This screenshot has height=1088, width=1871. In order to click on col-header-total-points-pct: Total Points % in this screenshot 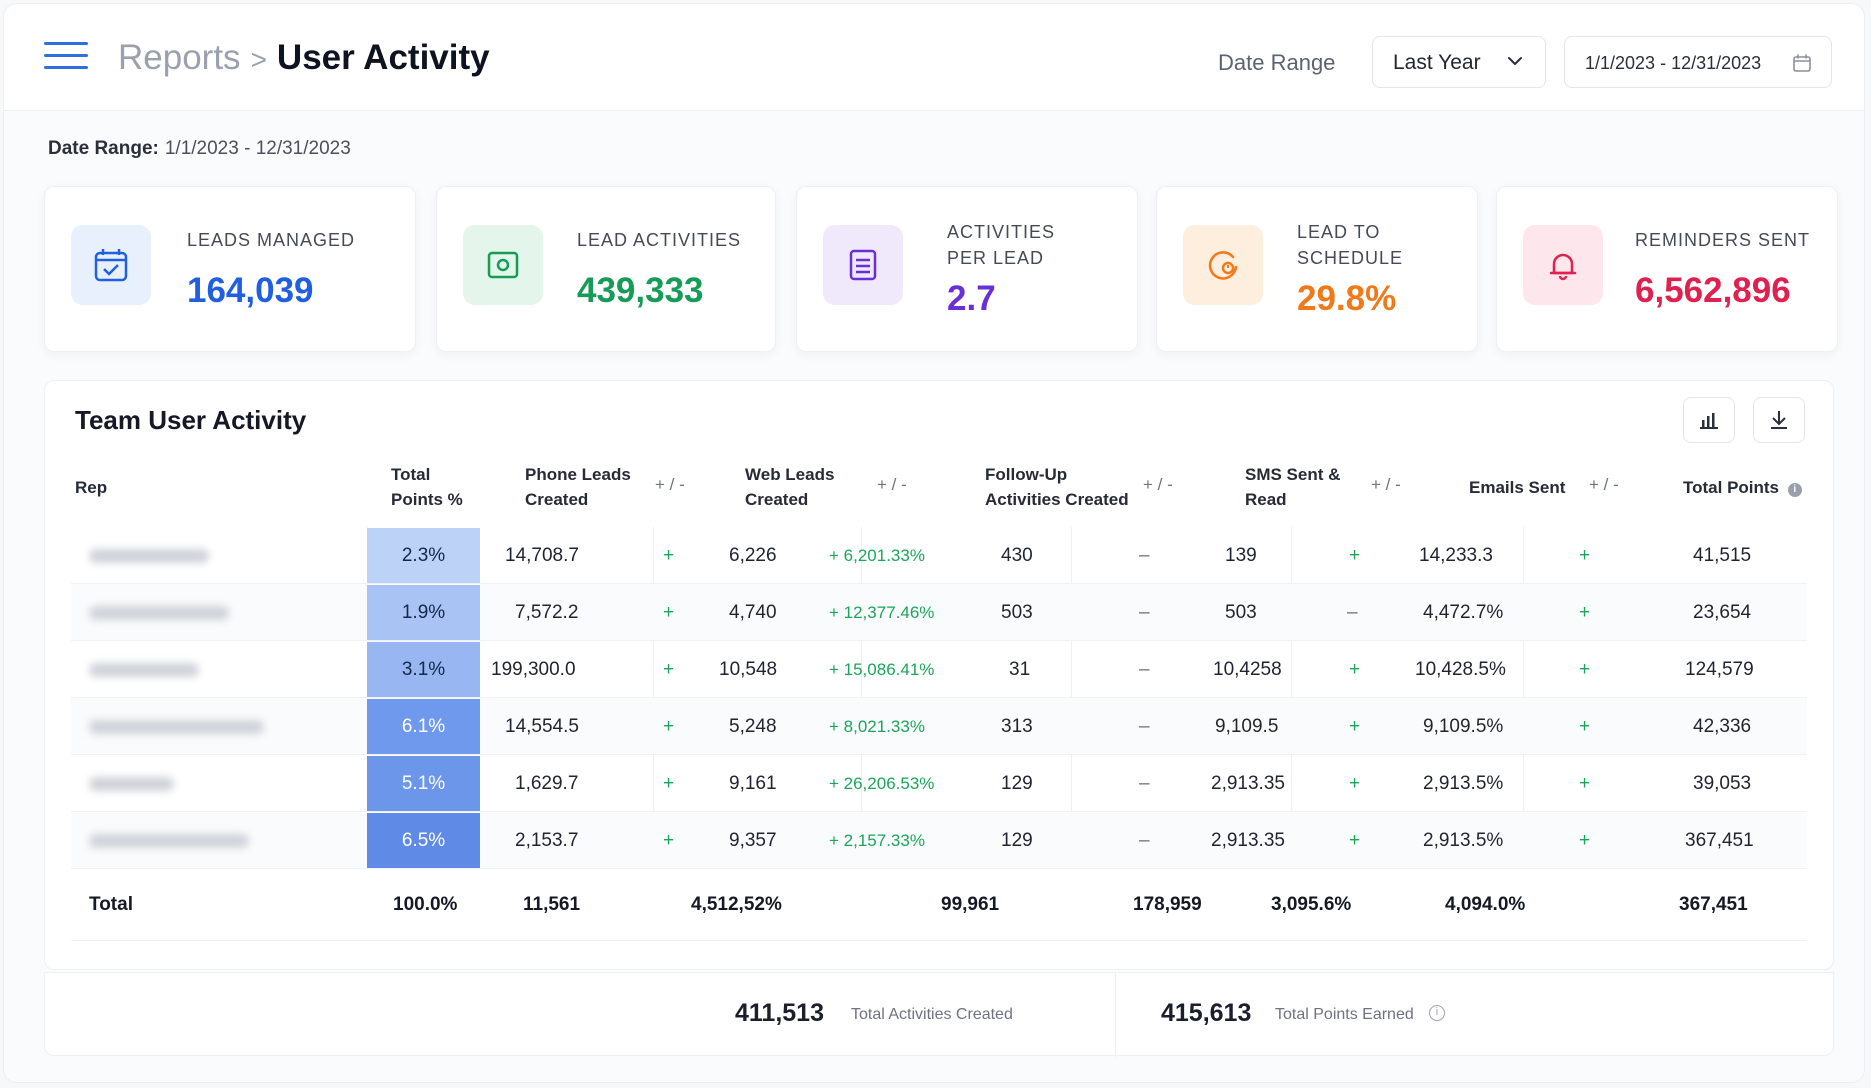, I will do `click(427, 487)`.